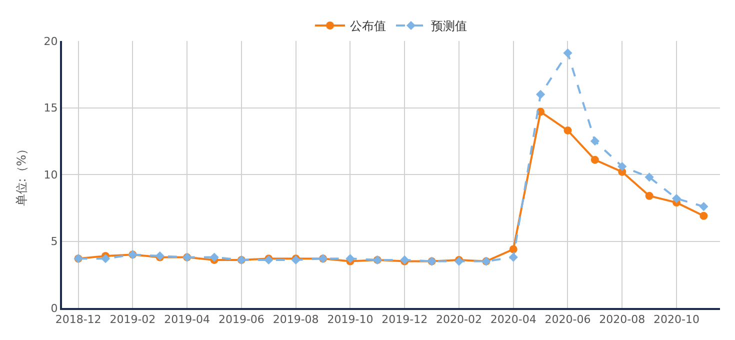 This screenshot has width=735, height=340. I want to click on legend-label: 公布值, so click(368, 26).